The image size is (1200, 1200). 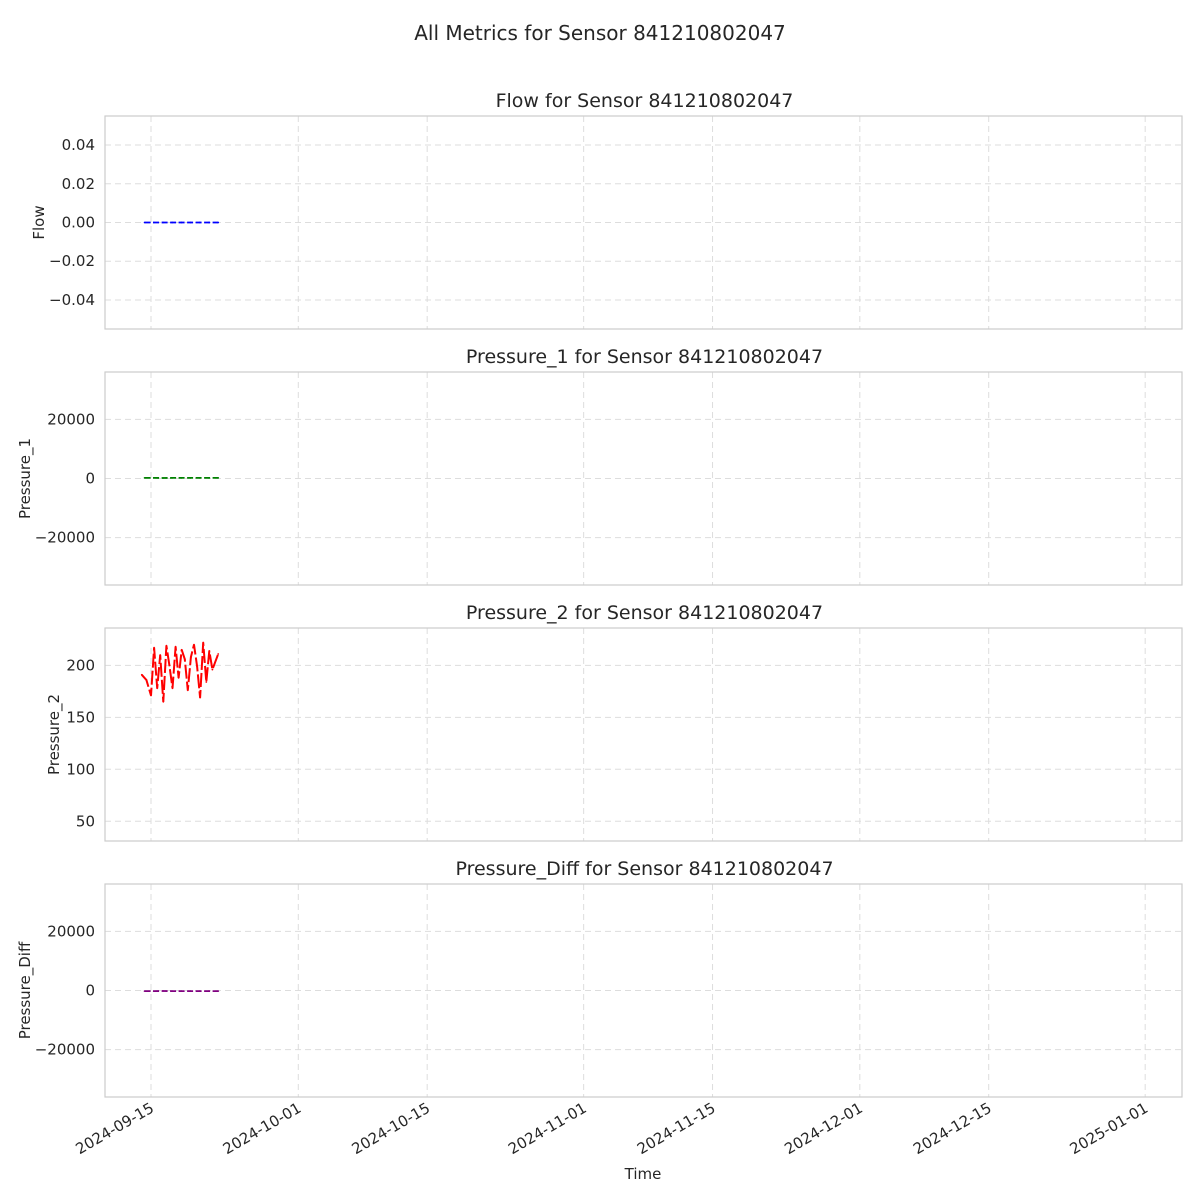 I want to click on x-tick-label: 2024-09-15, so click(x=115, y=1128).